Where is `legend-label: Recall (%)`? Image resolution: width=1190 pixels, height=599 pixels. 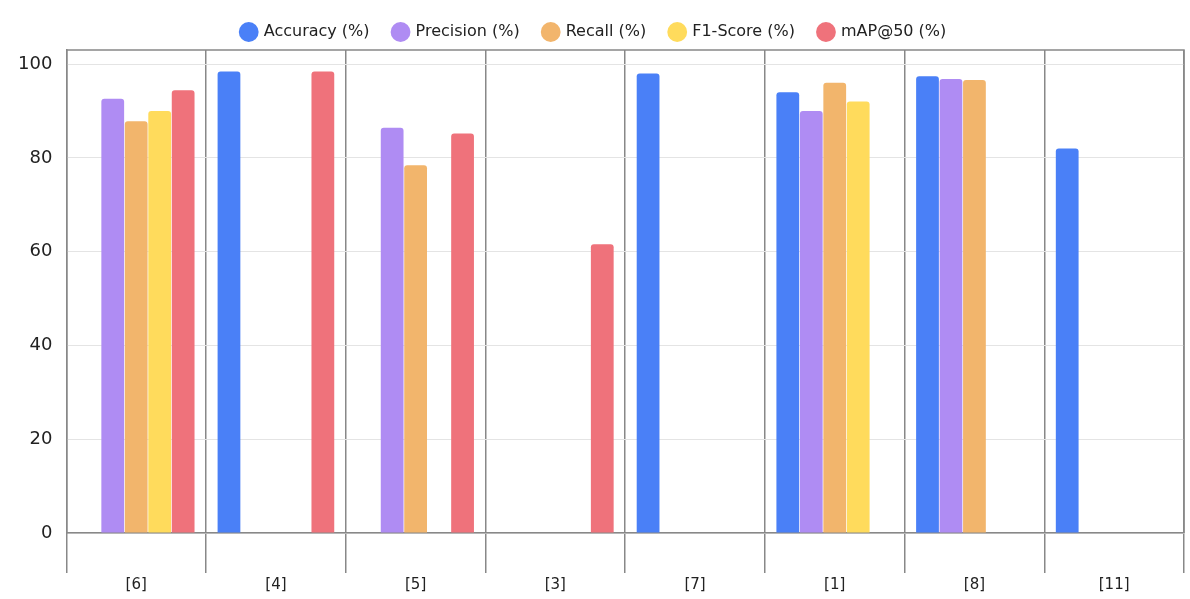
legend-label: Recall (%) is located at coordinates (606, 31).